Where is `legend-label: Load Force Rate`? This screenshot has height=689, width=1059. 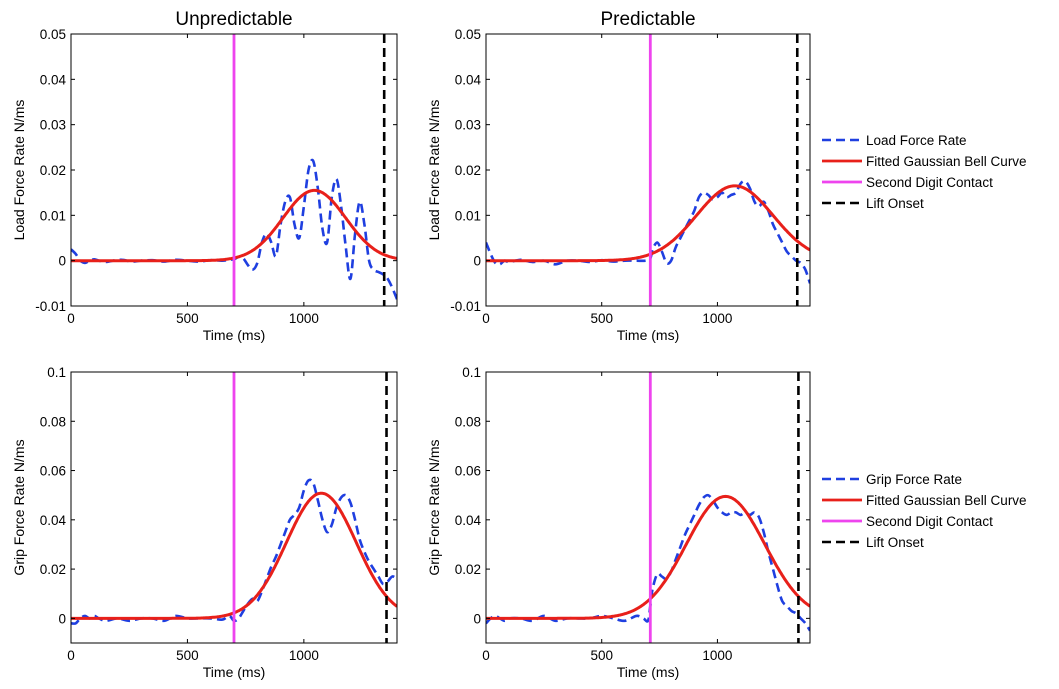
legend-label: Load Force Rate is located at coordinates (916, 140).